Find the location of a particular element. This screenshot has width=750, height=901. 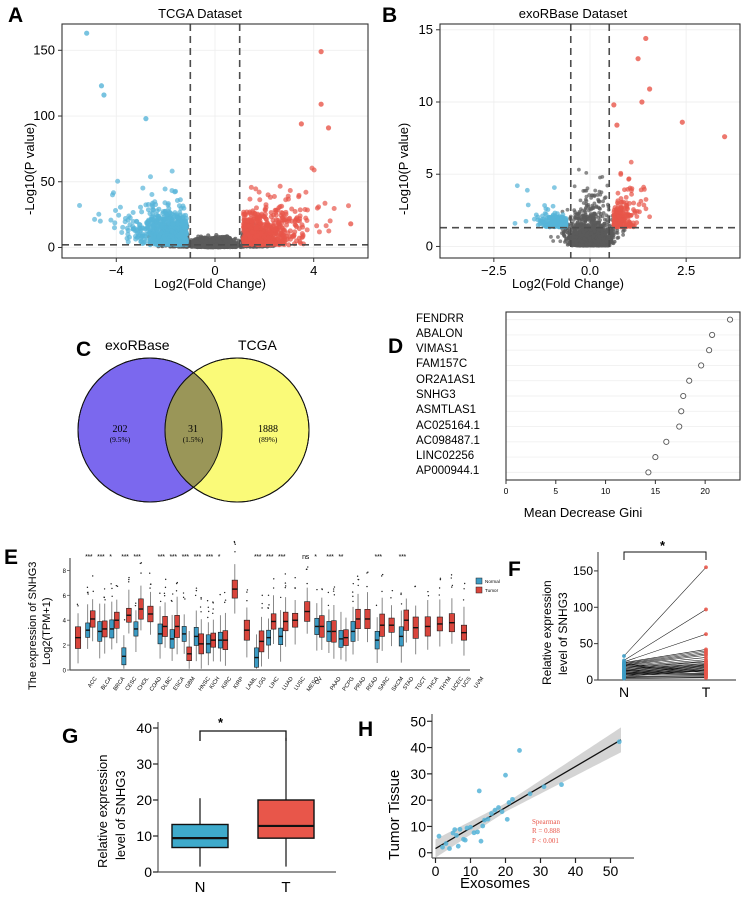

annot-method: Spearman is located at coordinates (546, 822).